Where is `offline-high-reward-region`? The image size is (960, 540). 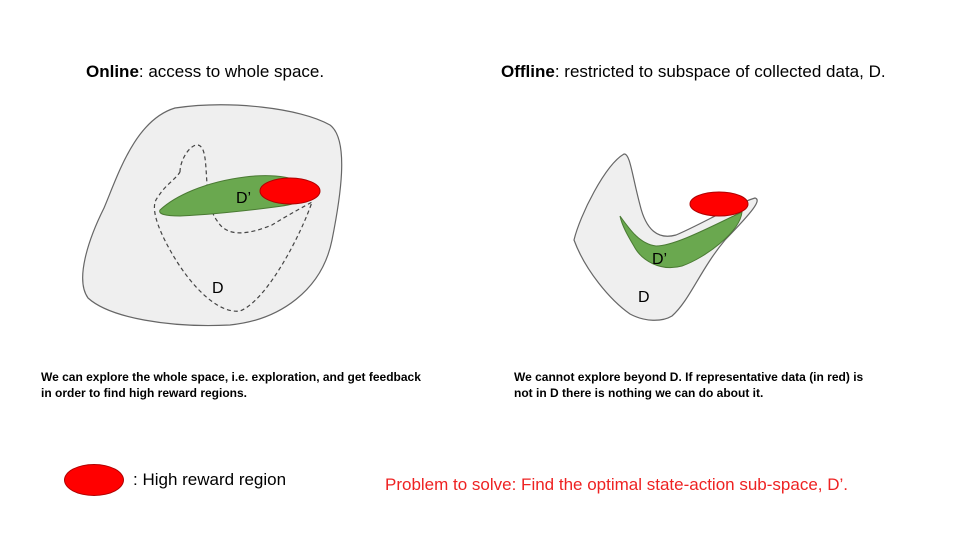
offline-high-reward-region is located at coordinates (719, 204).